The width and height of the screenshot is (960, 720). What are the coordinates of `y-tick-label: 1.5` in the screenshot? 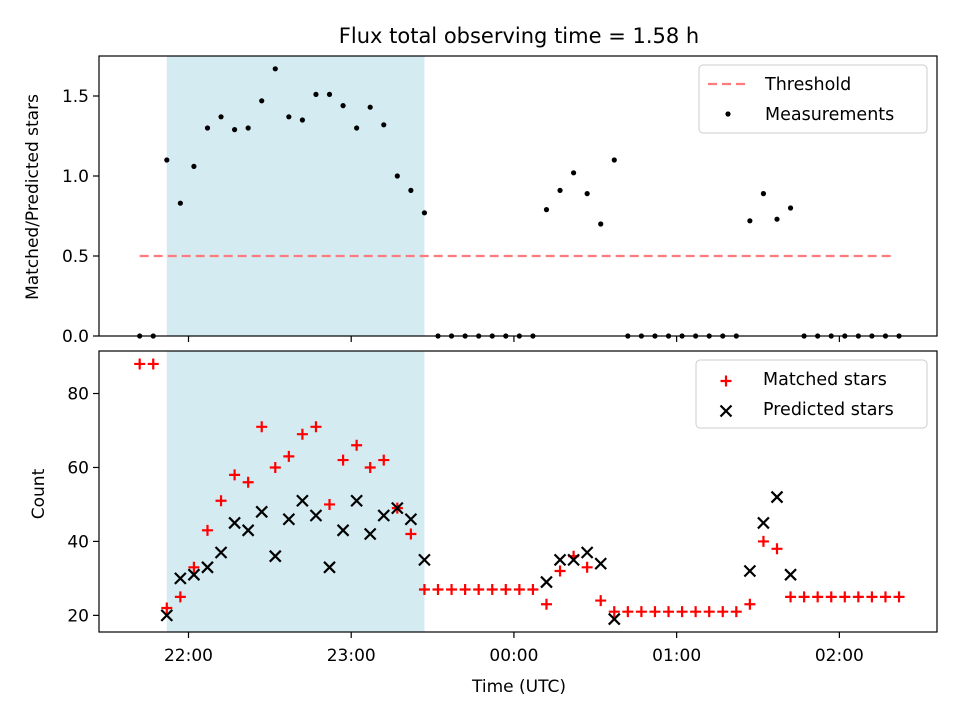 It's located at (75, 97).